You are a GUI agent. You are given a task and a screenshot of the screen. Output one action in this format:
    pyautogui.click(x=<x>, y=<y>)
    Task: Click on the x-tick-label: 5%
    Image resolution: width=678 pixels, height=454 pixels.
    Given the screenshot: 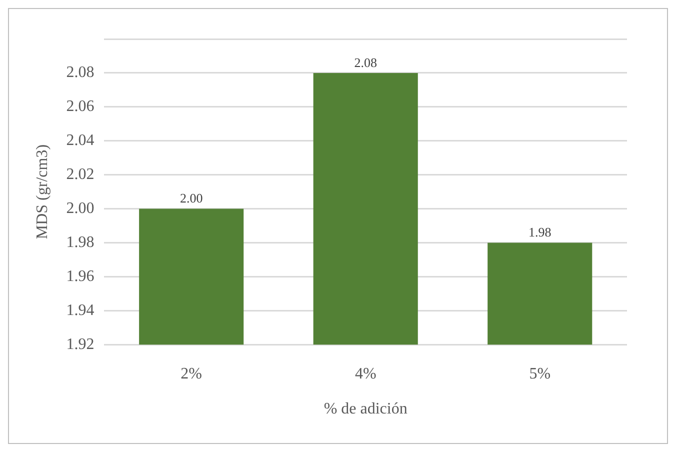 What is the action you would take?
    pyautogui.click(x=540, y=373)
    